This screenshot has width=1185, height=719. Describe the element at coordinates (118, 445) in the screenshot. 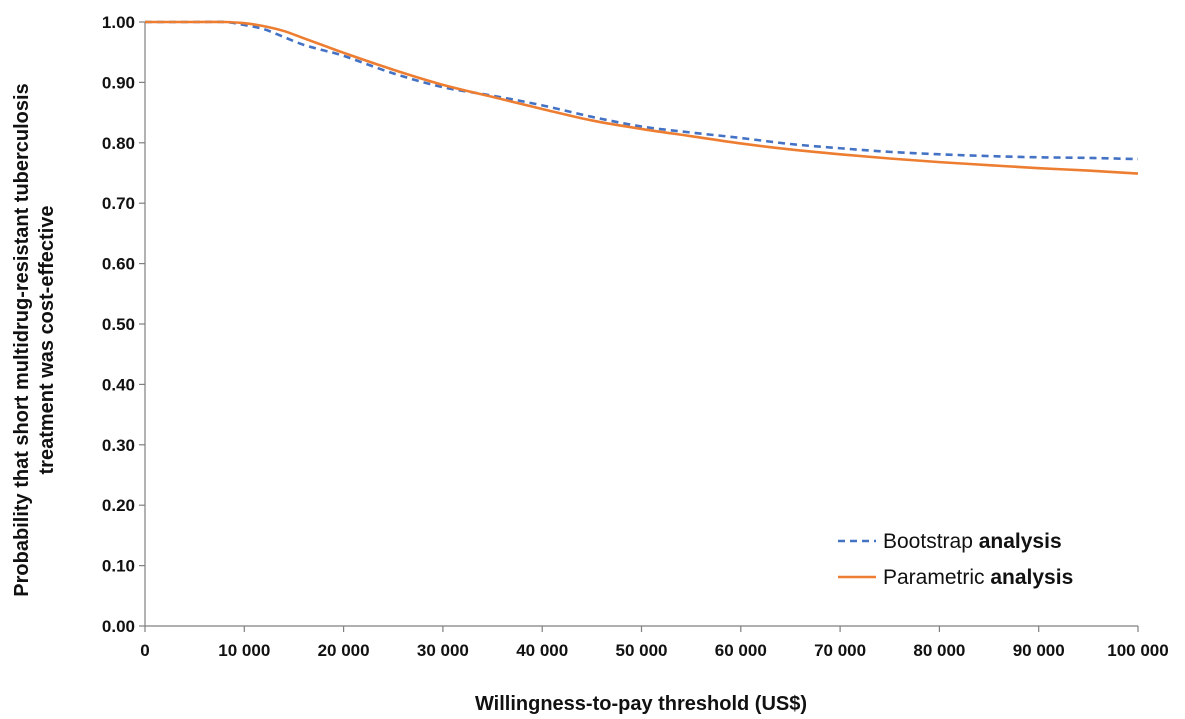

I see `y-tick-label: 0.30` at that location.